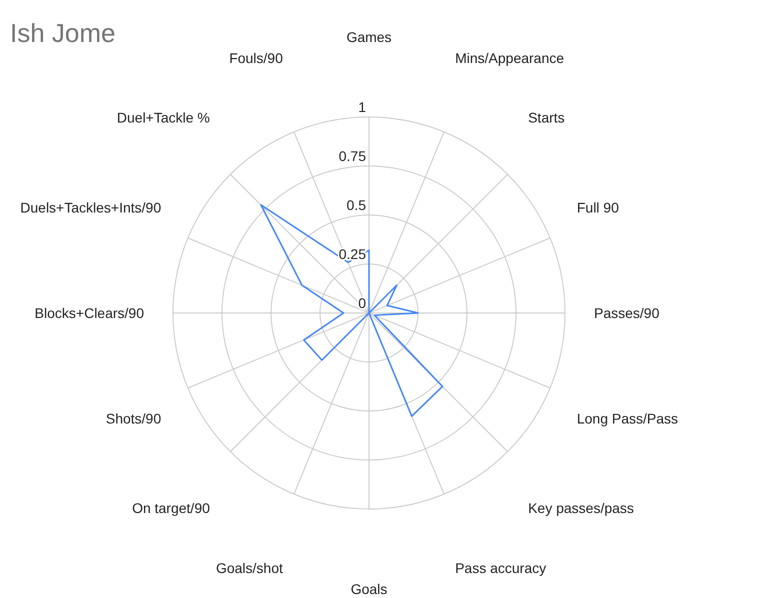  I want to click on spoke-label: Blocks+Clears/90, so click(89, 312).